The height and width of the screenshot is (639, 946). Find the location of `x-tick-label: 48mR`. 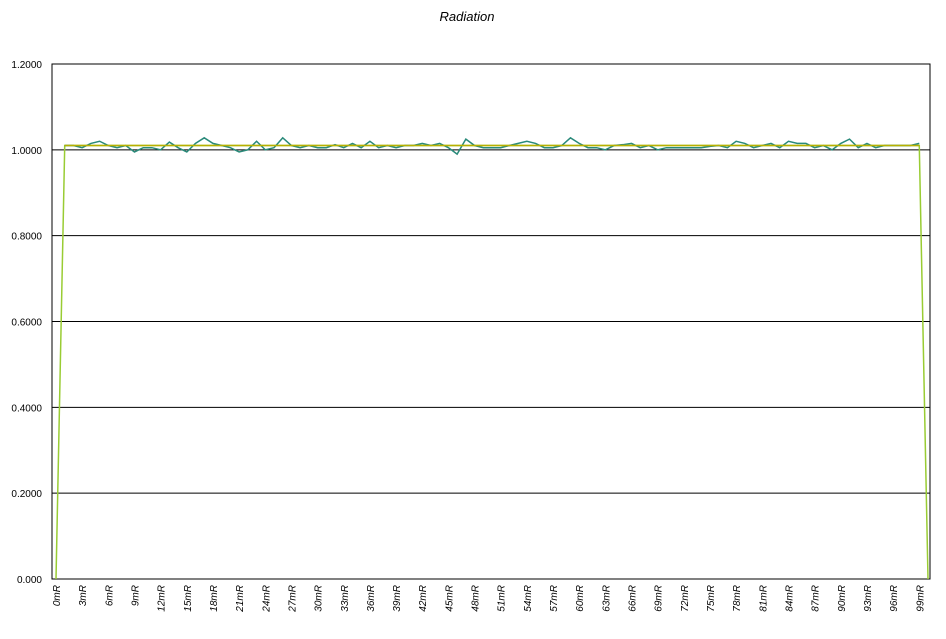

x-tick-label: 48mR is located at coordinates (476, 598).